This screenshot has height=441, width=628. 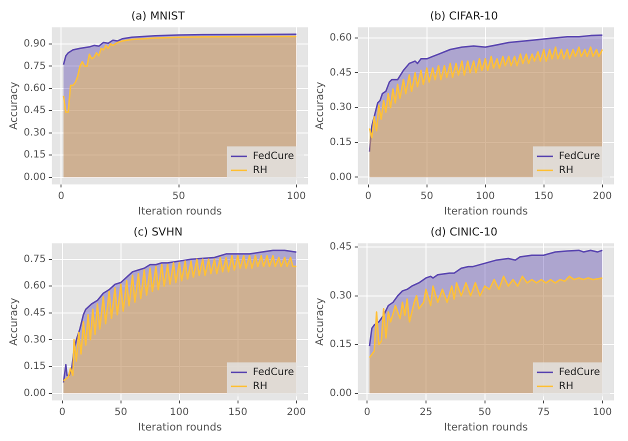 I want to click on y-tick-label: 0.90, so click(x=35, y=44).